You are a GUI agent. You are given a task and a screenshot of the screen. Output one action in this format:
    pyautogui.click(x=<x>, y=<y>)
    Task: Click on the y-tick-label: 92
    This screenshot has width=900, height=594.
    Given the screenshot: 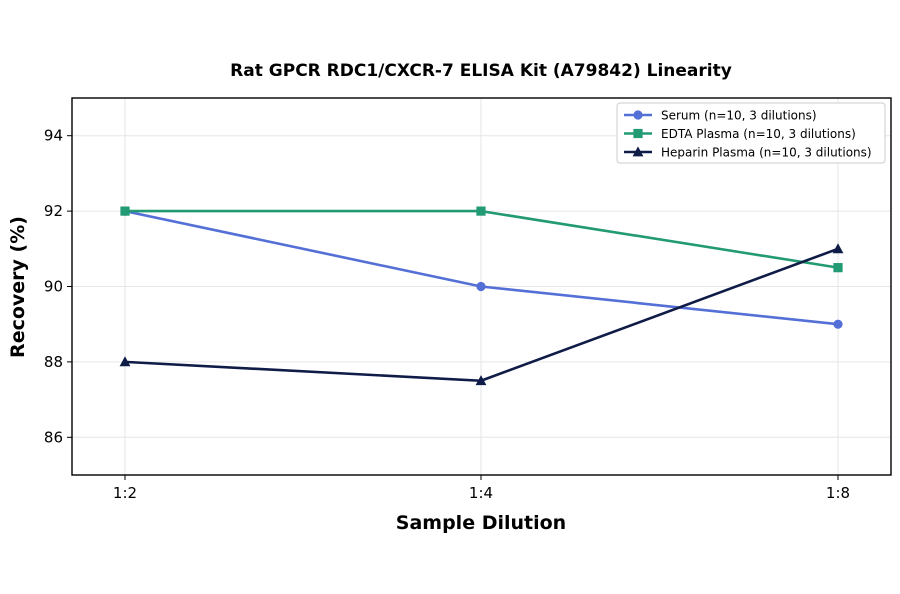 What is the action you would take?
    pyautogui.click(x=53, y=211)
    